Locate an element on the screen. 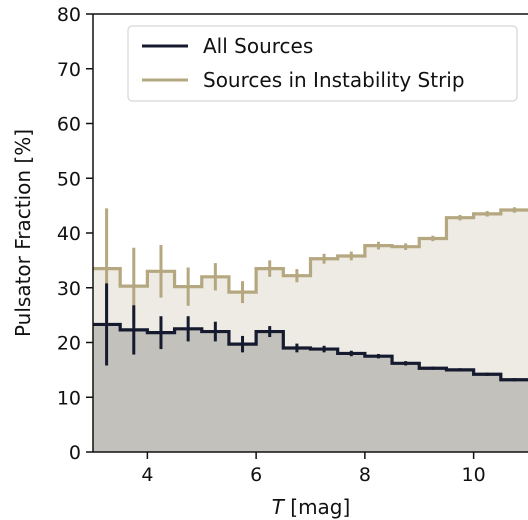 Image resolution: width=528 pixels, height=520 pixels. x-axis-unit: [mag] is located at coordinates (317, 507).